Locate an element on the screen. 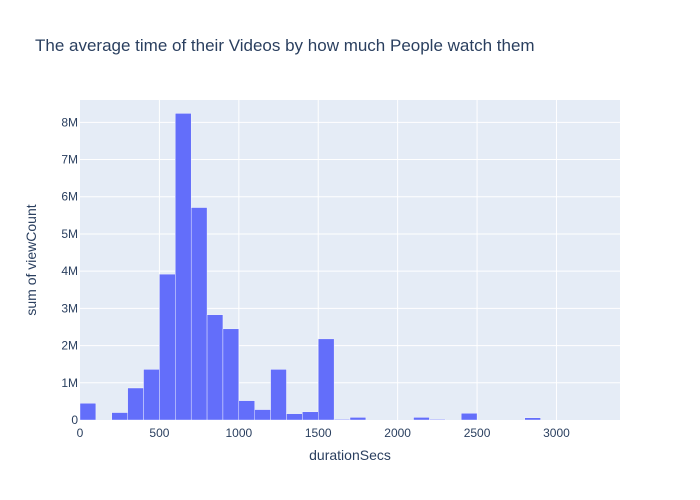 The height and width of the screenshot is (500, 700). y-tick-label: 5M is located at coordinates (69, 234).